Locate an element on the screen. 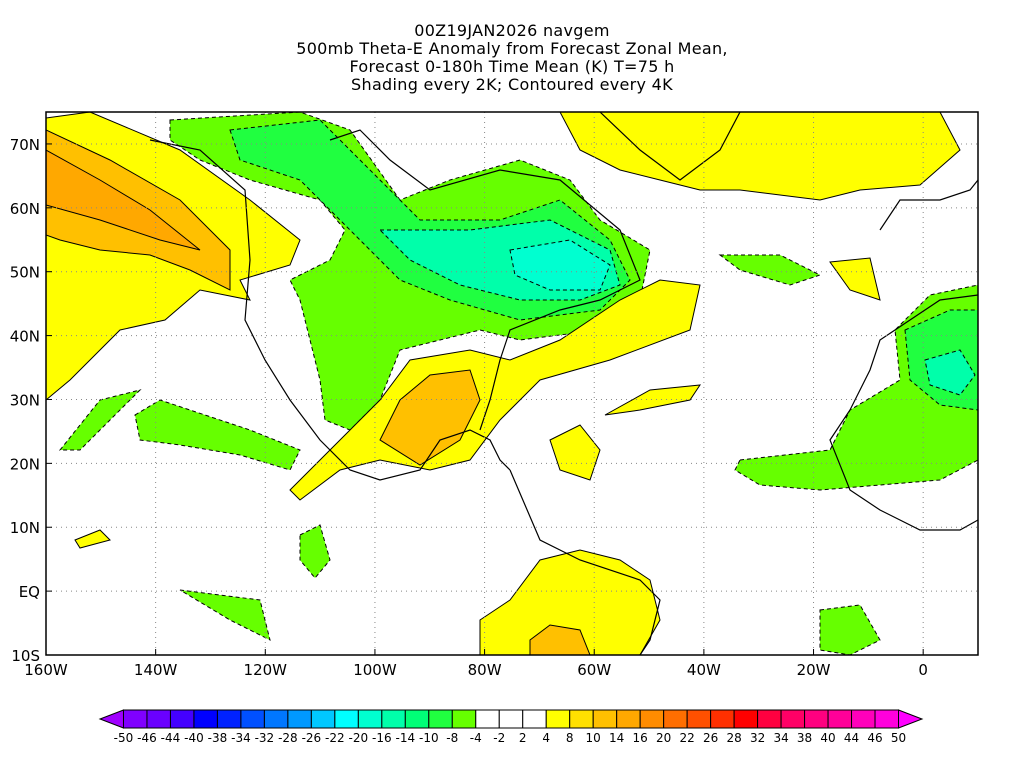  colorbar-label: 4 is located at coordinates (546, 738).